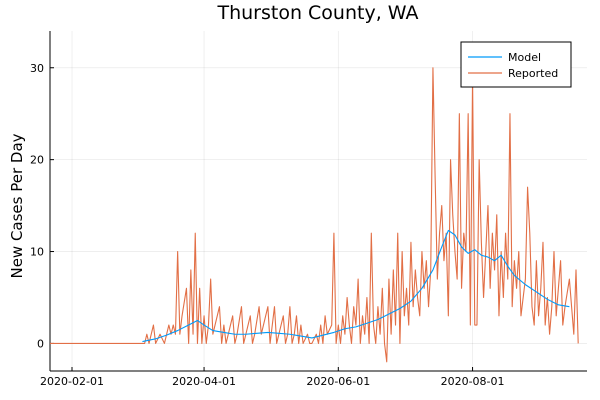  Describe the element at coordinates (17, 205) in the screenshot. I see `y-axis-label: New Cases Per Day` at that location.